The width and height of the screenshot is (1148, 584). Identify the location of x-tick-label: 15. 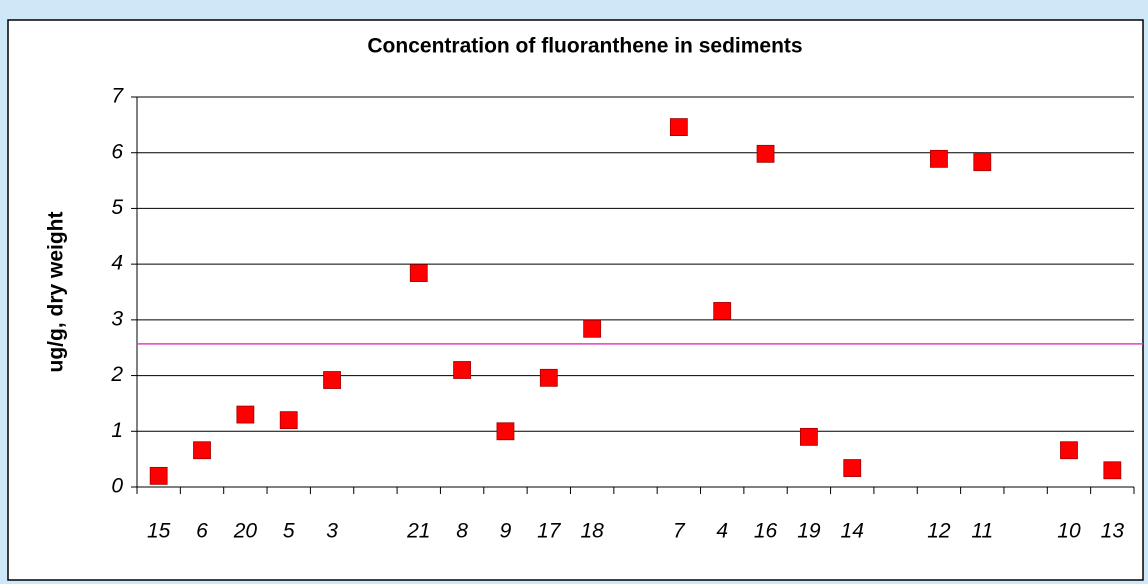
(159, 531).